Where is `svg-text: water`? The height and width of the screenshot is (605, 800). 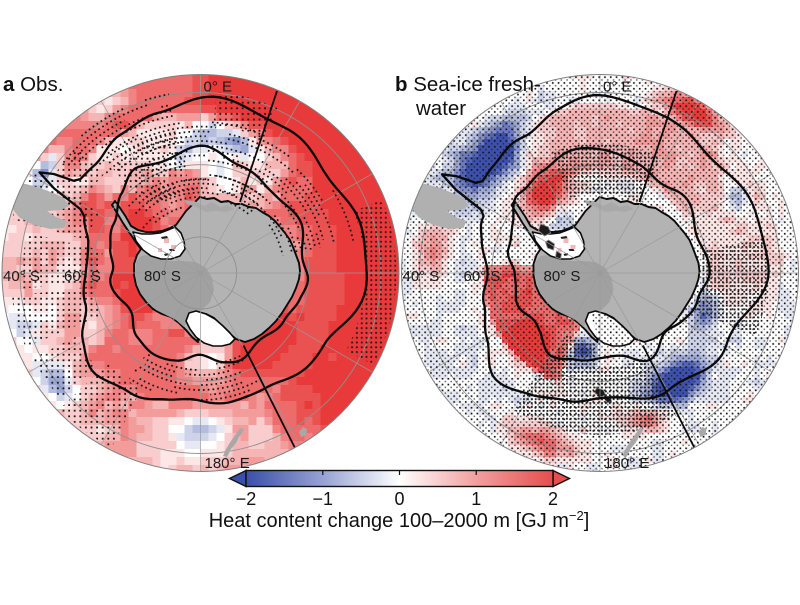 svg-text: water is located at coordinates (440, 108).